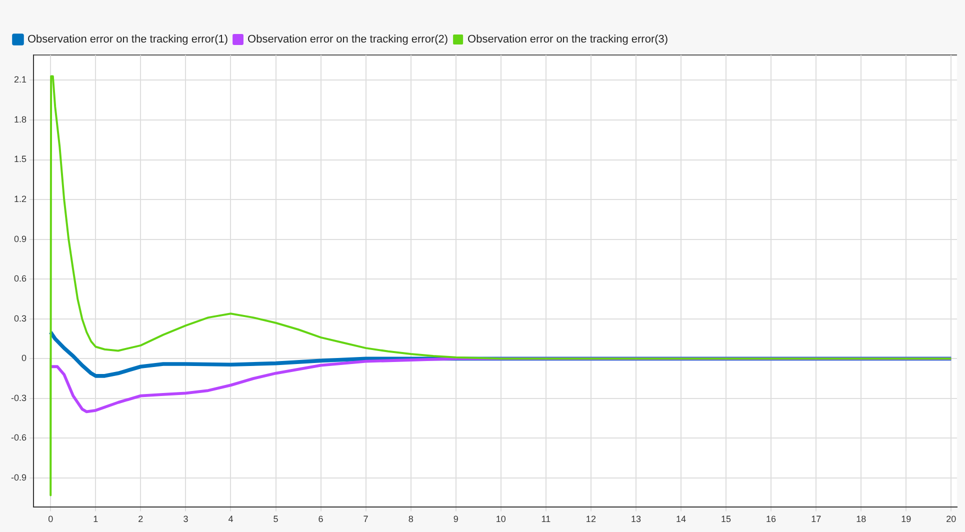  Describe the element at coordinates (51, 519) in the screenshot. I see `x-tick-label: 0` at that location.